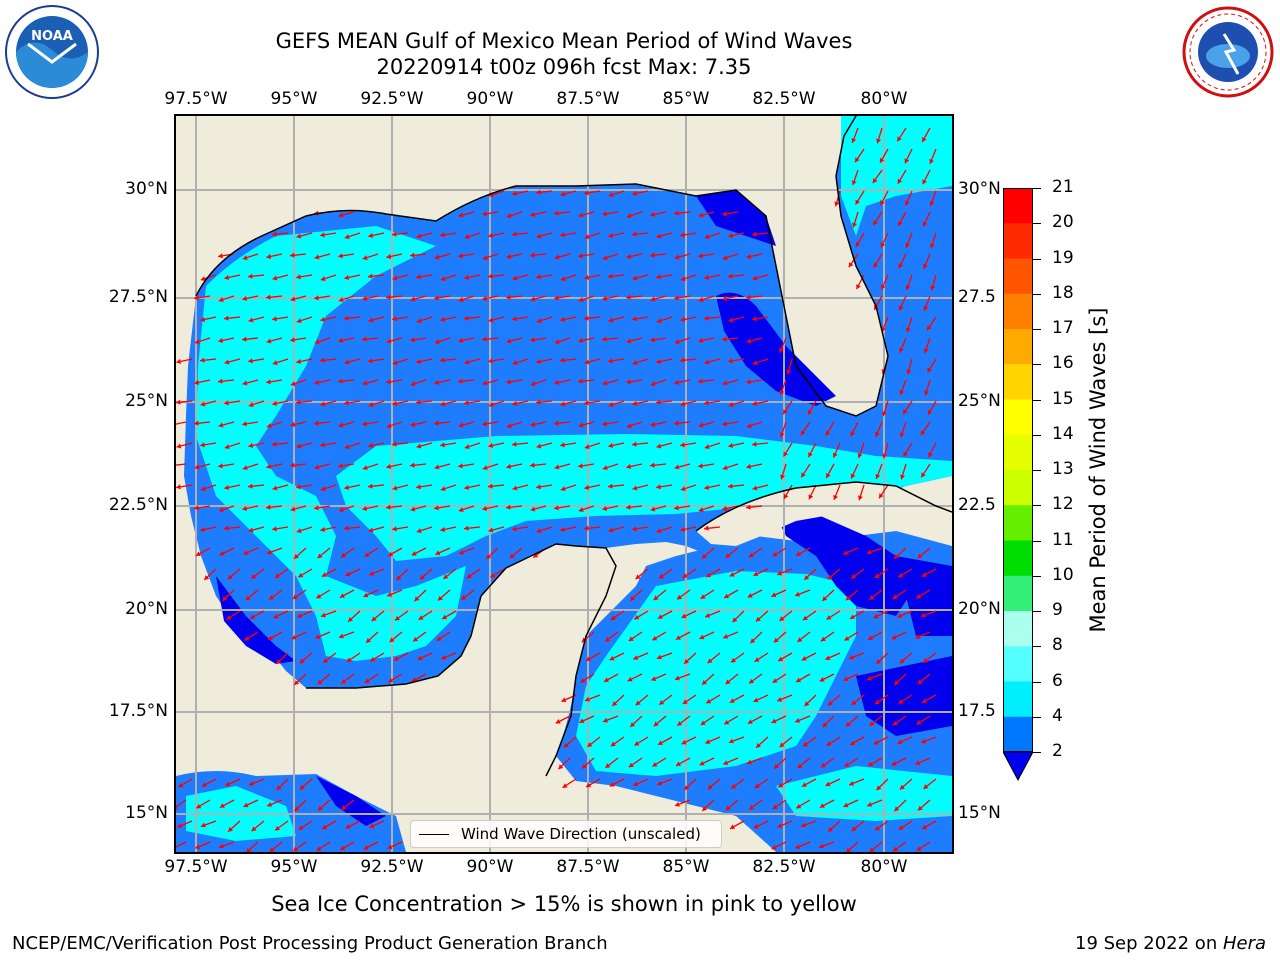 Image resolution: width=1280 pixels, height=960 pixels. I want to click on lon-tick-bottom: 97.5°W, so click(196, 867).